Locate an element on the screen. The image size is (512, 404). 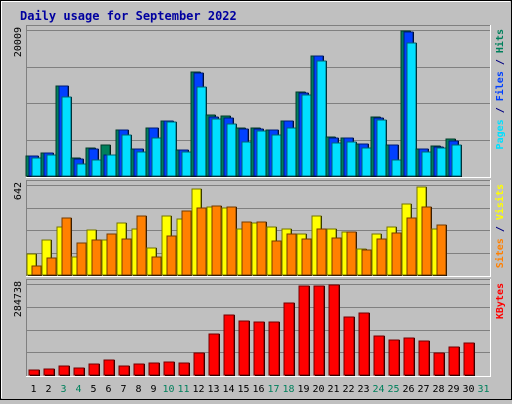
day-label: 1 is located at coordinates (33, 389).